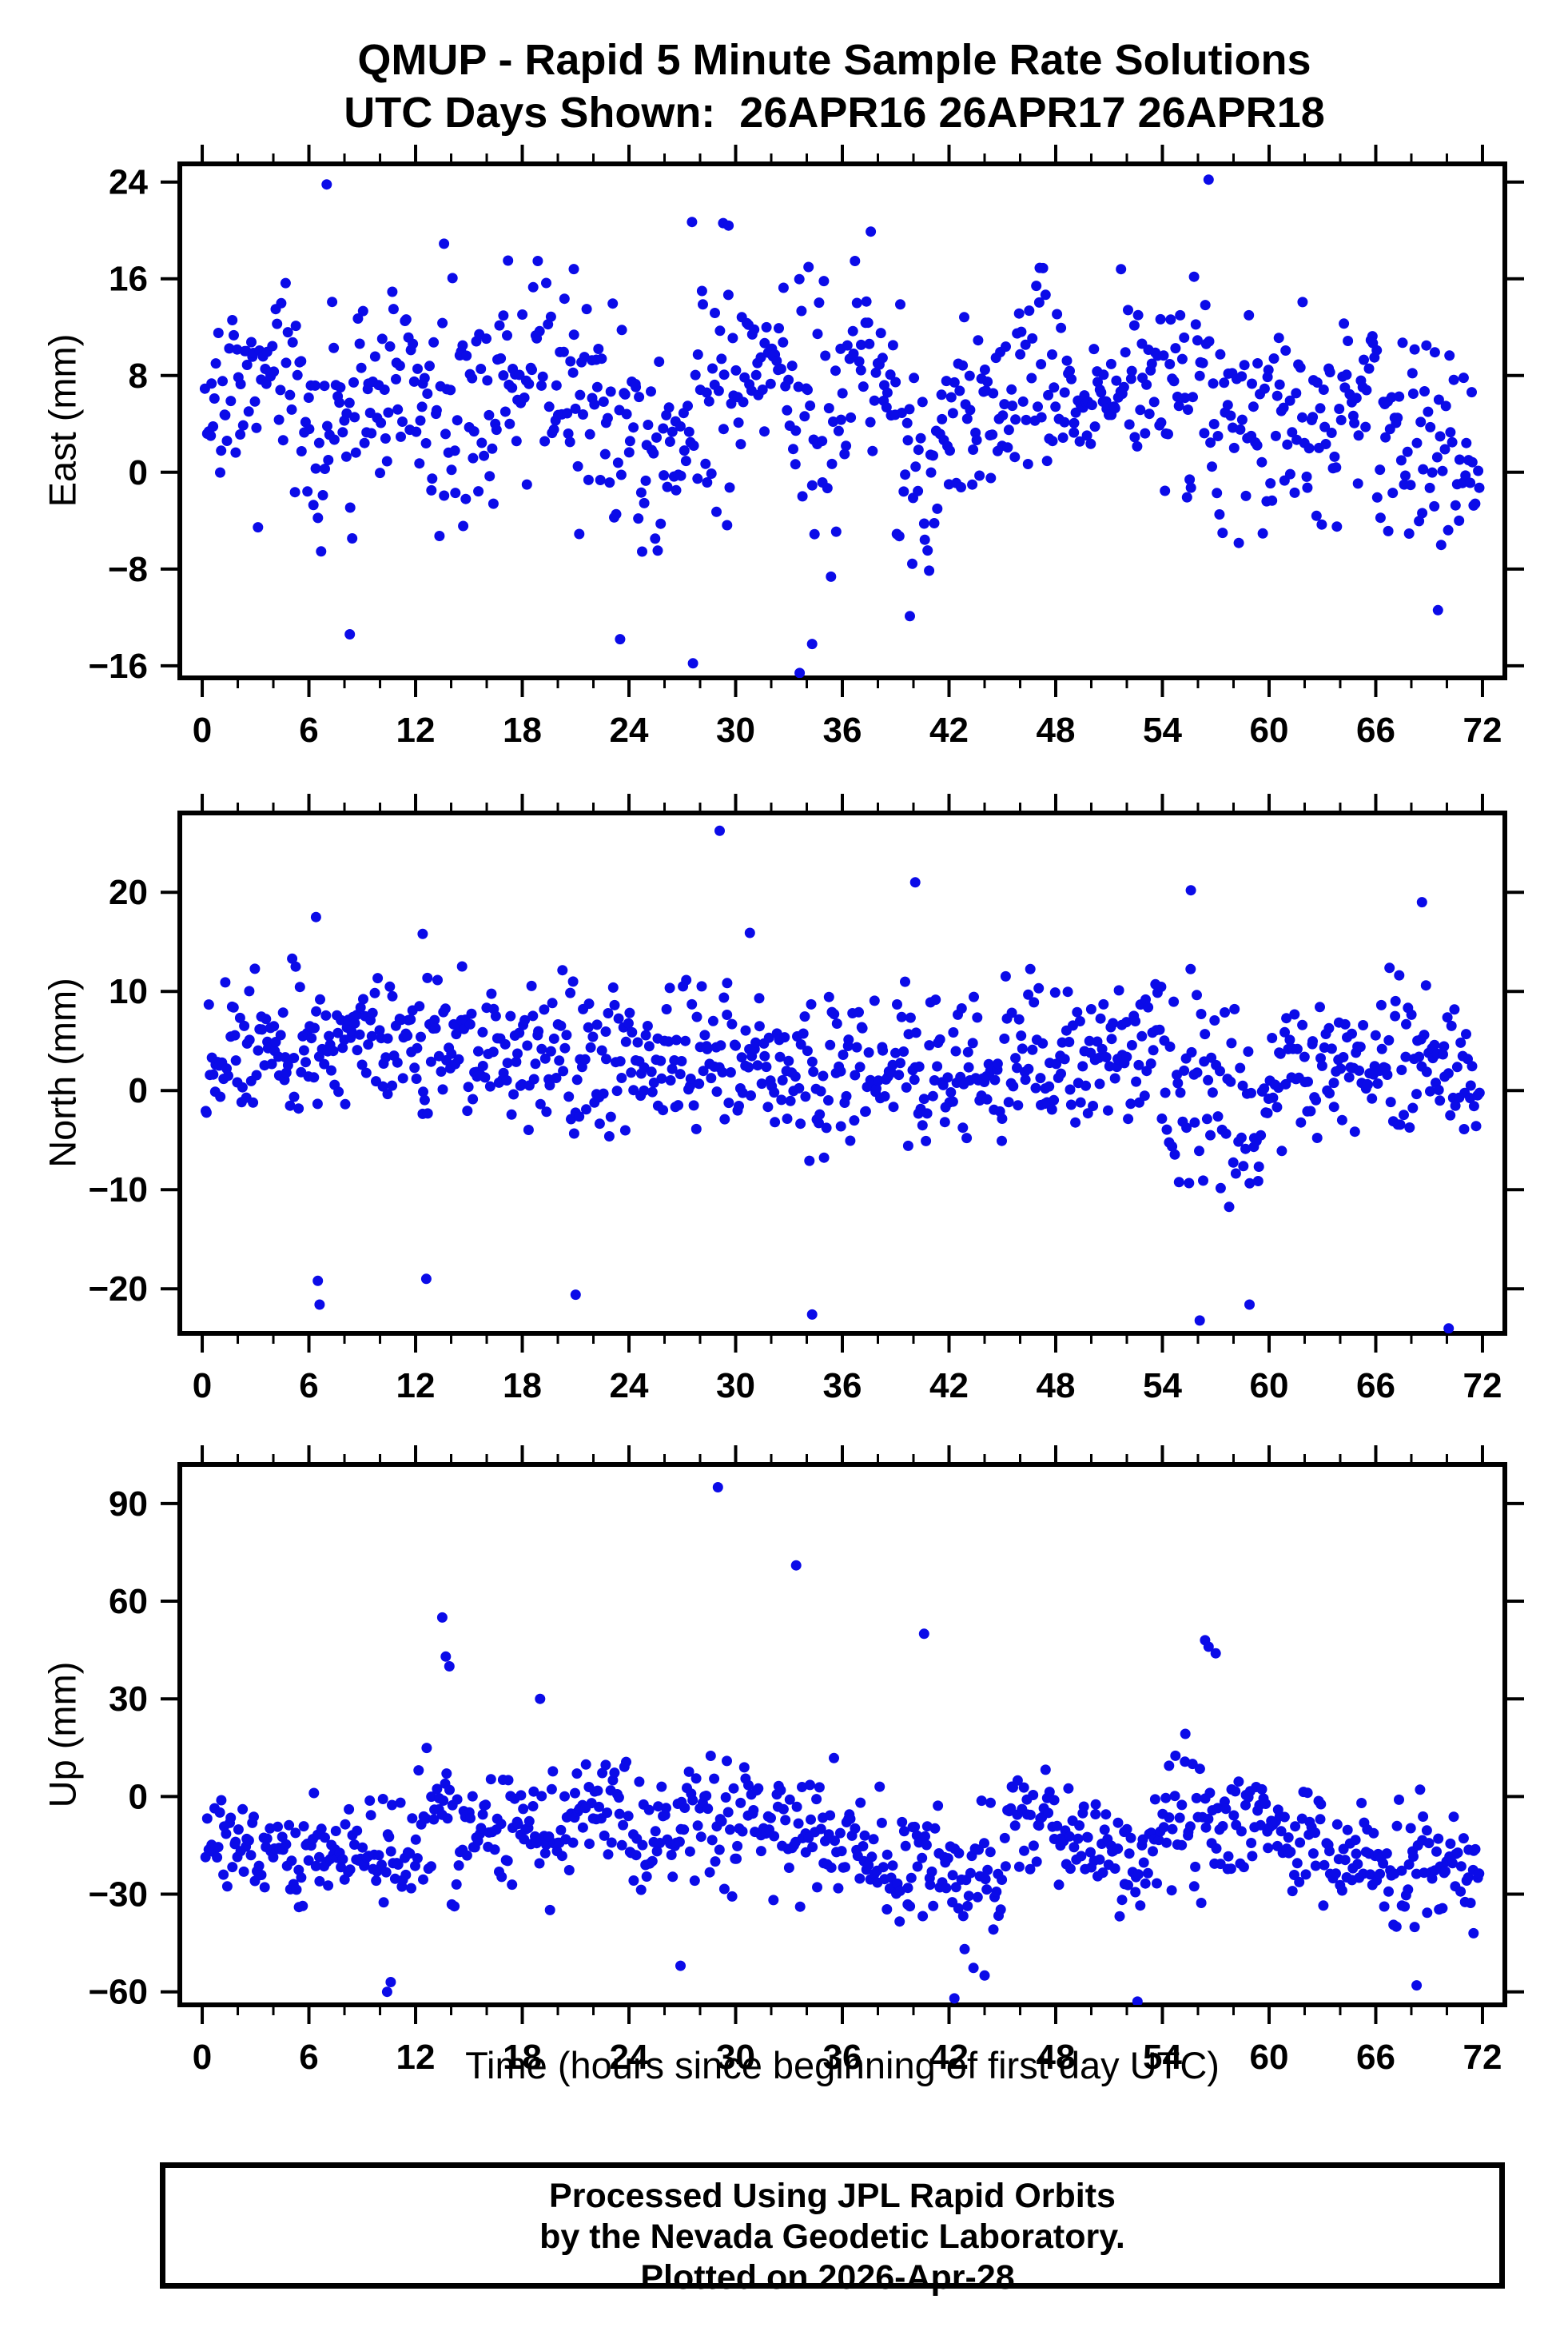 Image resolution: width=1568 pixels, height=2339 pixels. Describe the element at coordinates (128, 569) in the screenshot. I see `svg-text: −8` at that location.